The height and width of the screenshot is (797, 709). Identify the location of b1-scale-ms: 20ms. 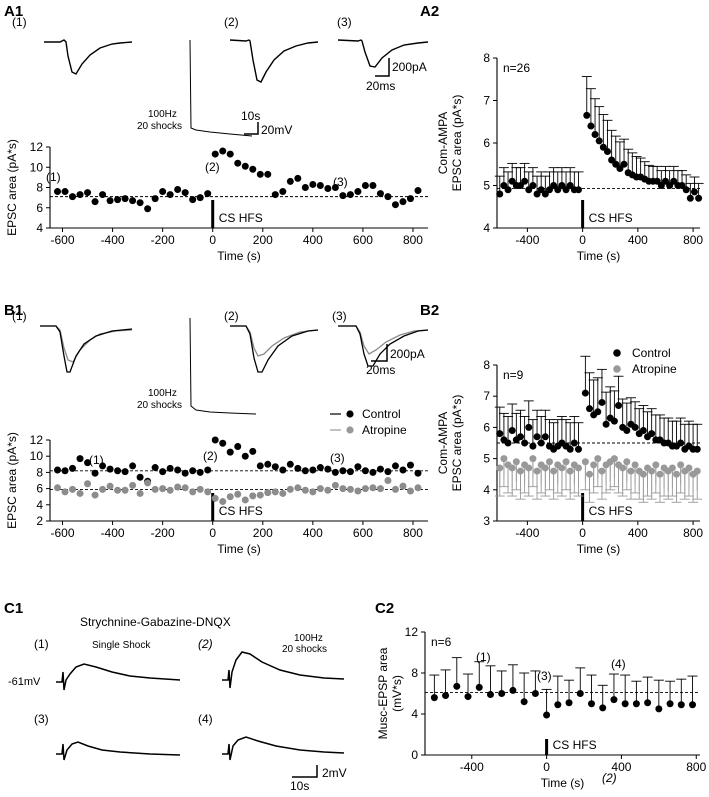
(380, 370).